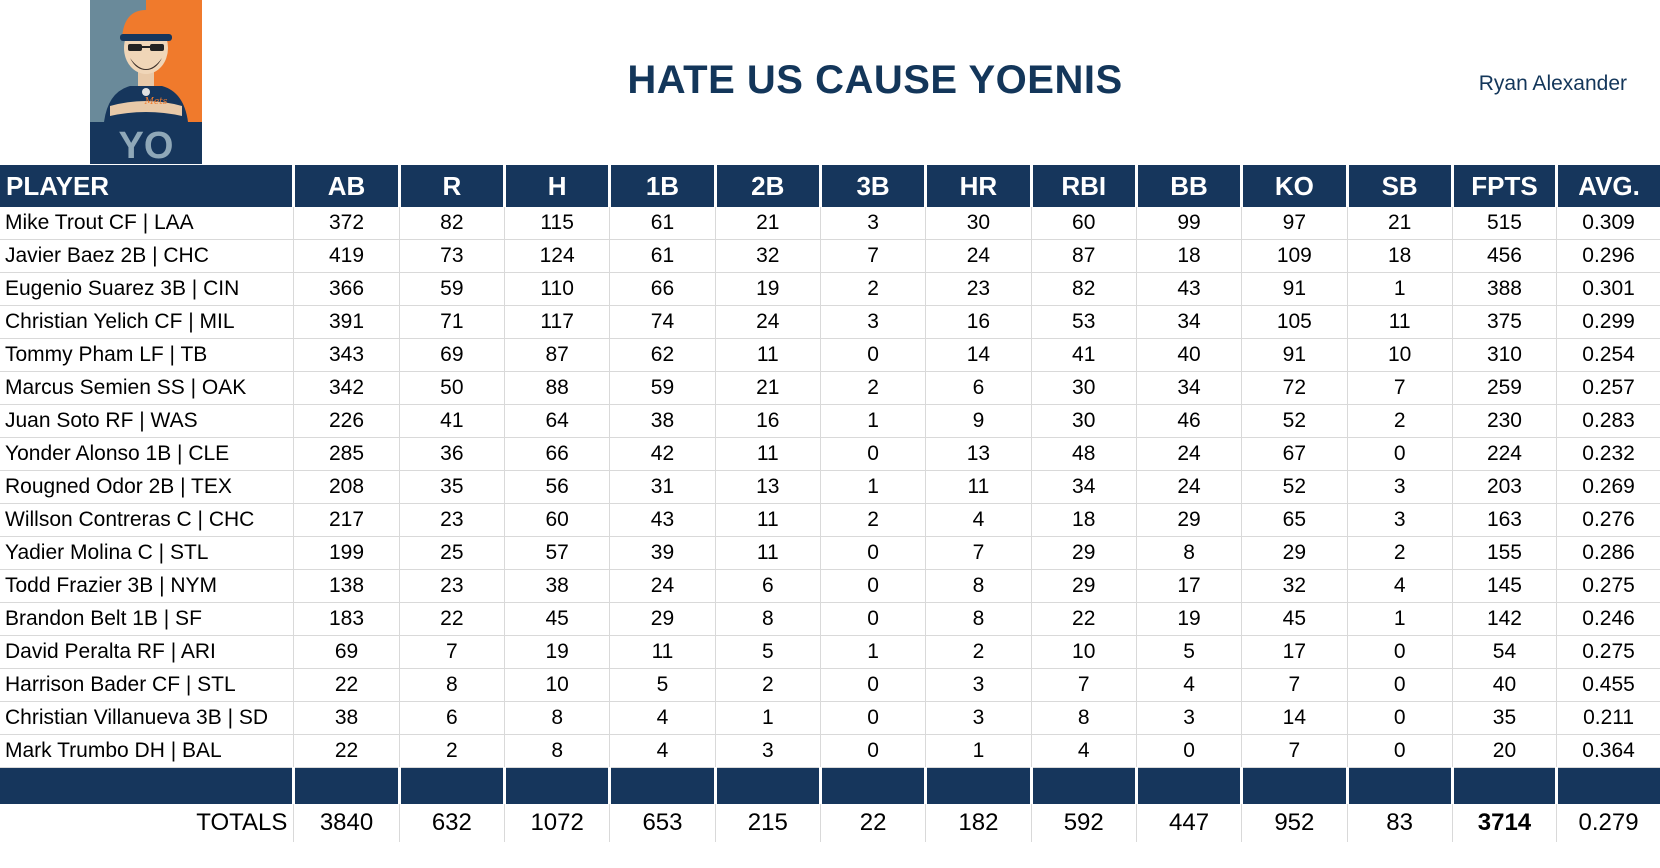  What do you see at coordinates (451, 186) in the screenshot?
I see `column-header-r: R` at bounding box center [451, 186].